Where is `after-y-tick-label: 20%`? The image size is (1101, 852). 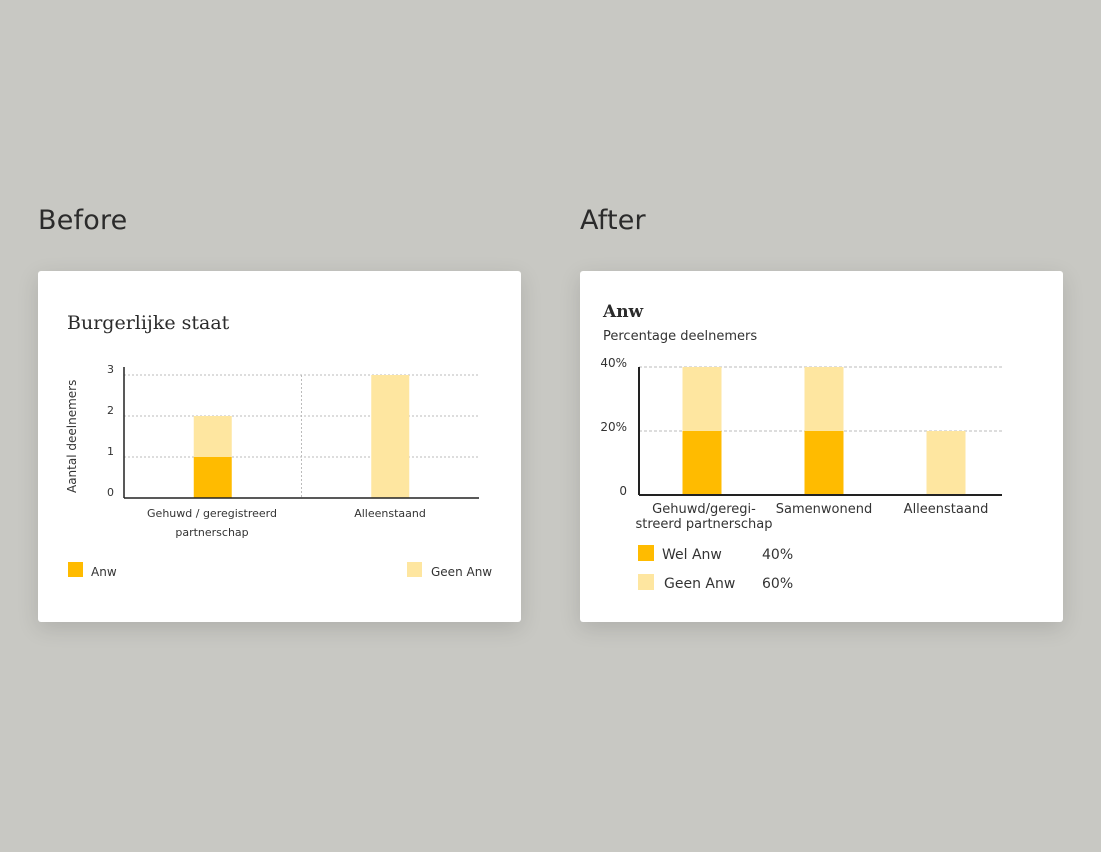
after-y-tick-label: 20% is located at coordinates (613, 427).